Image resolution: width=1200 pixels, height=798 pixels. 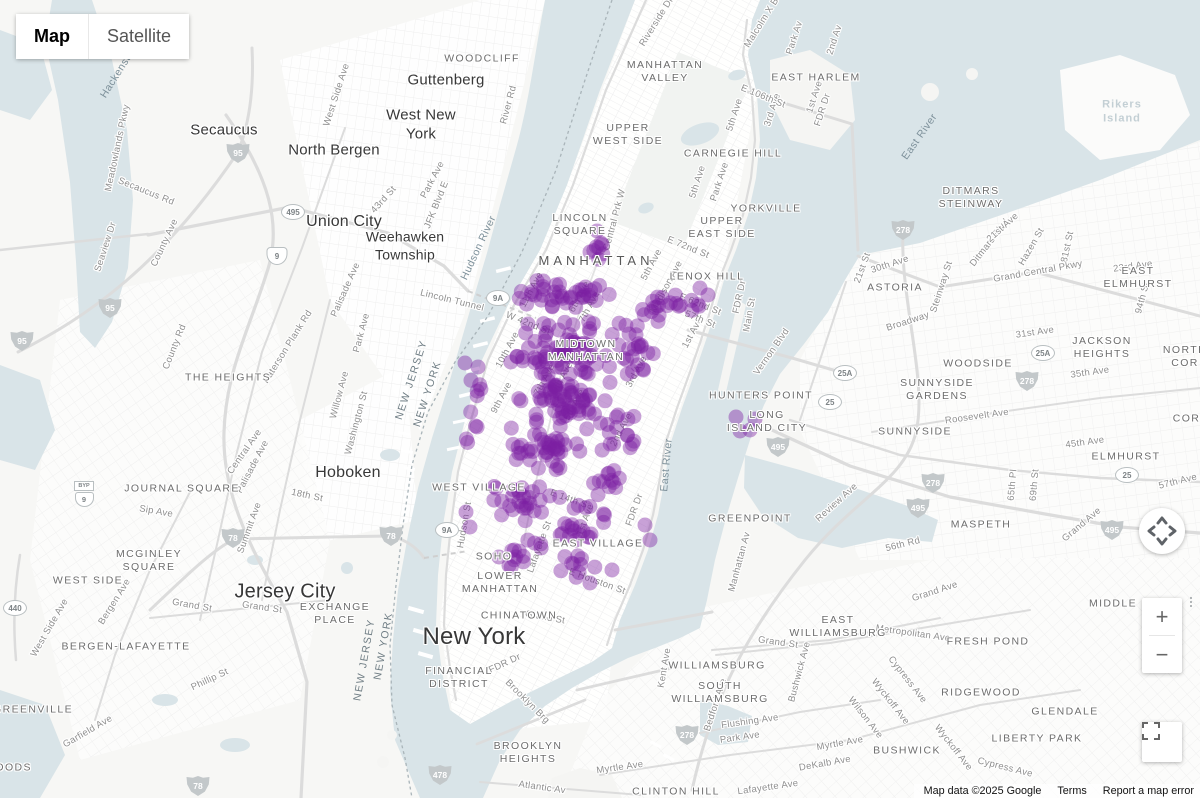 What do you see at coordinates (1148, 791) in the screenshot?
I see `report-map-error-link: Report a map error` at bounding box center [1148, 791].